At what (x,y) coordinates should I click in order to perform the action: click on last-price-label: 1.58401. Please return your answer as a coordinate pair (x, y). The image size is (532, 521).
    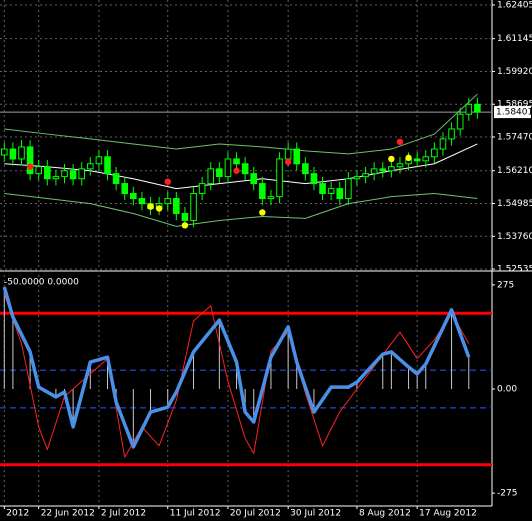
    Looking at the image, I should click on (514, 113).